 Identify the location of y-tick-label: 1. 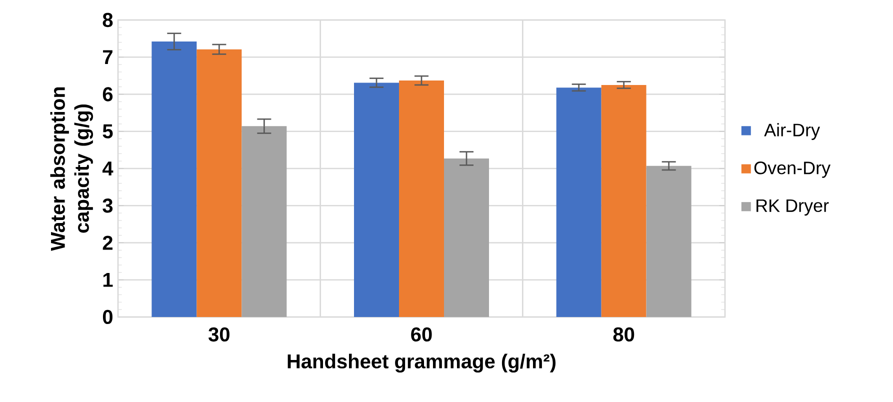
(108, 279).